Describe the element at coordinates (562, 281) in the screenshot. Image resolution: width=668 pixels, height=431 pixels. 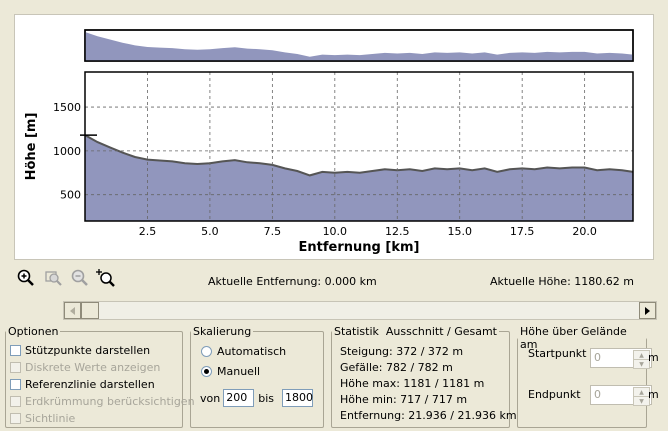
I see `current-height-label: Aktuelle Höhe: 1180.62 m` at that location.